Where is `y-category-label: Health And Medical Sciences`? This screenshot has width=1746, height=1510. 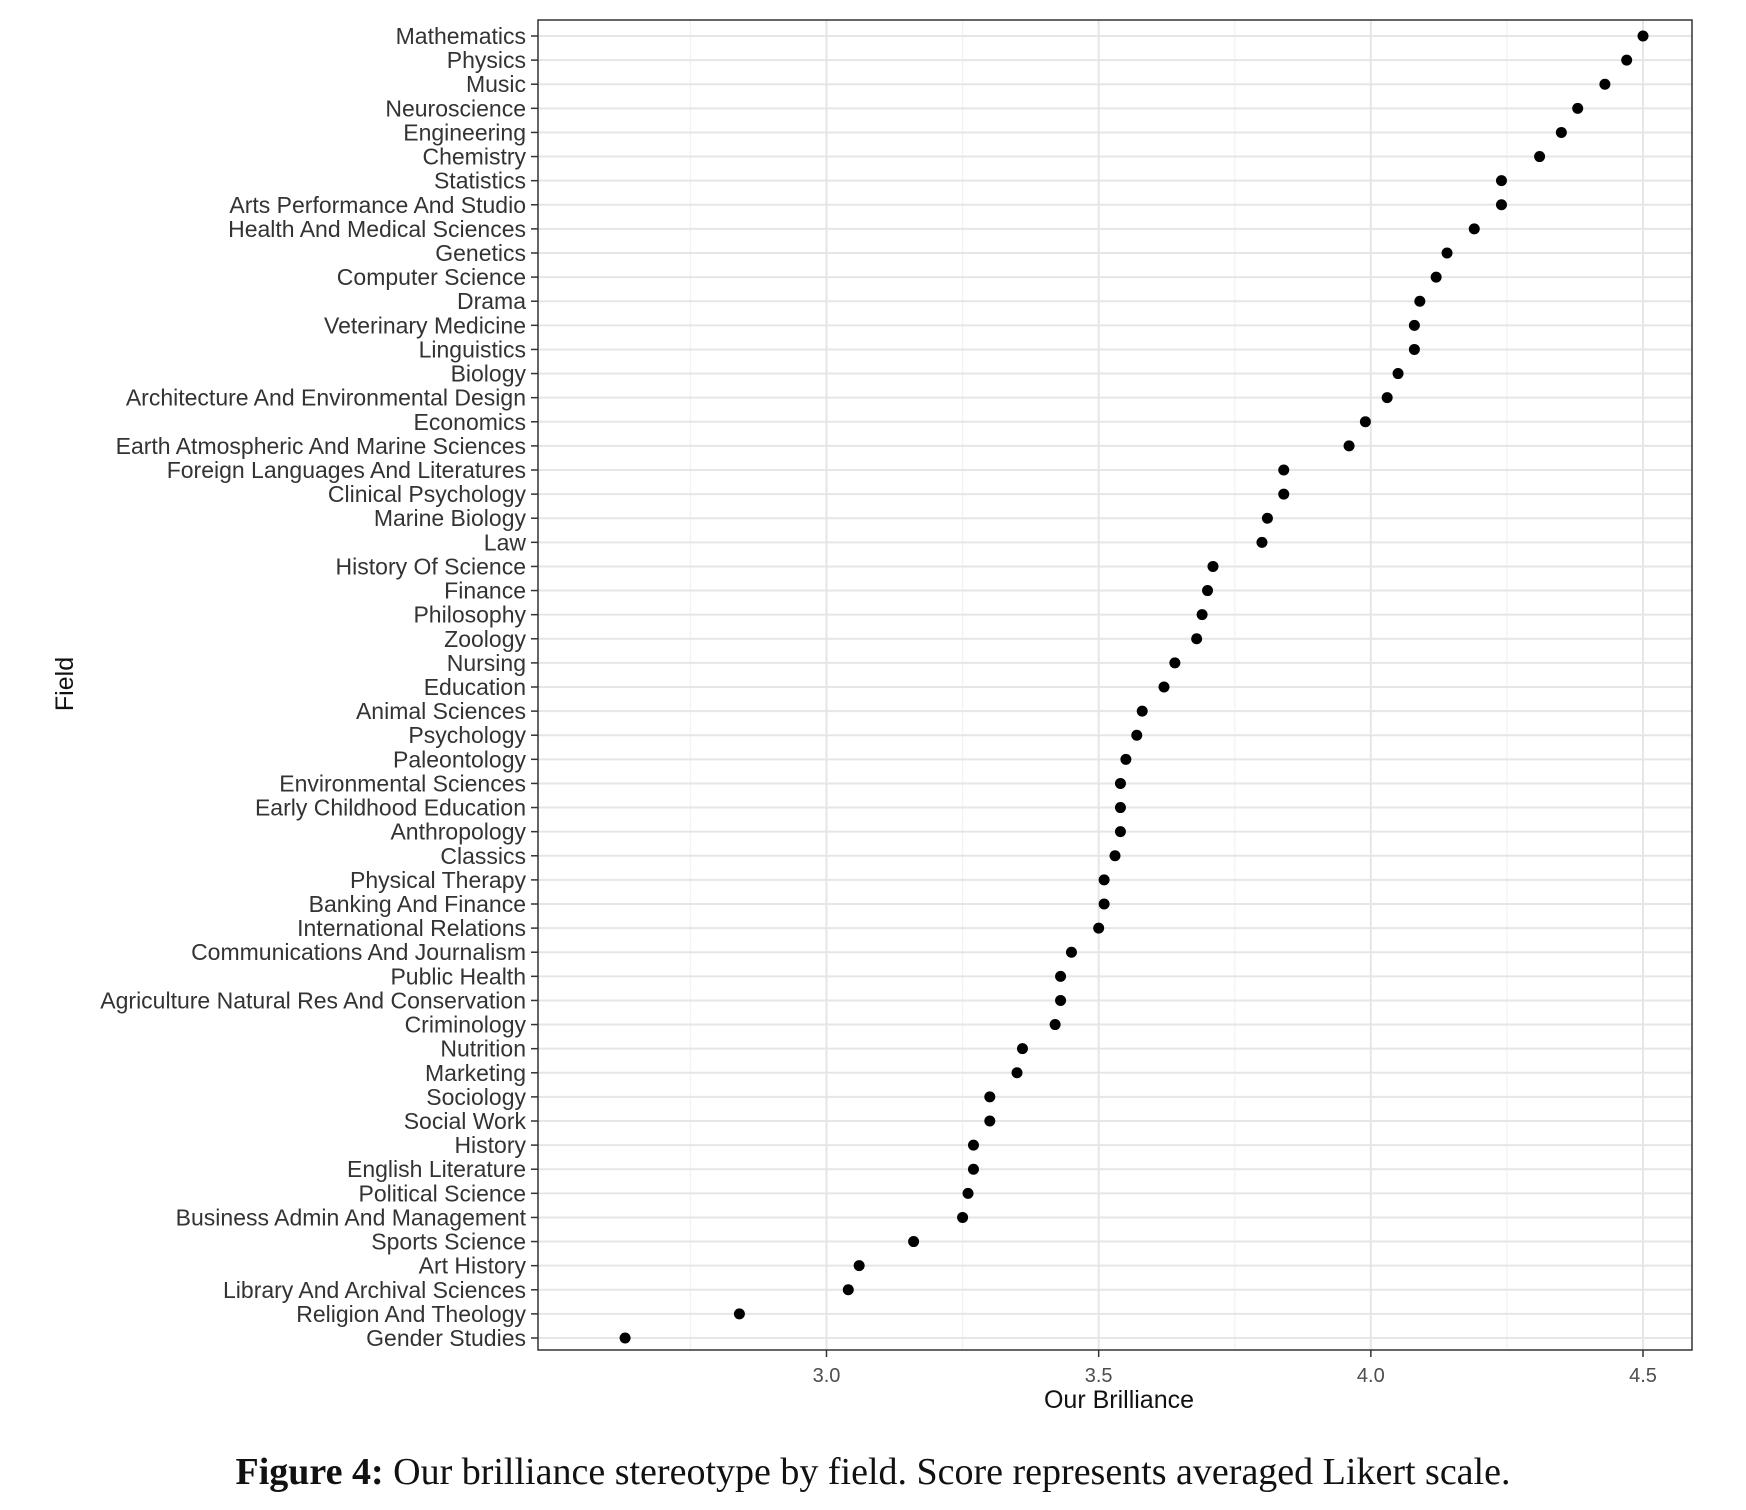 y-category-label: Health And Medical Sciences is located at coordinates (377, 229).